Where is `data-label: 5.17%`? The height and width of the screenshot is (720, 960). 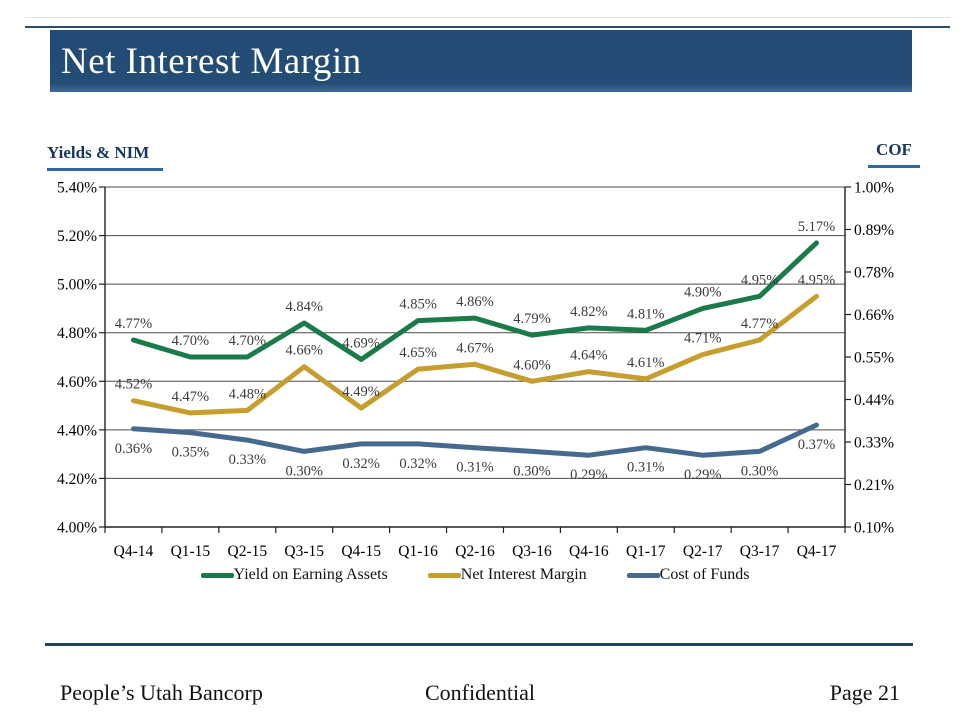 data-label: 5.17% is located at coordinates (816, 227).